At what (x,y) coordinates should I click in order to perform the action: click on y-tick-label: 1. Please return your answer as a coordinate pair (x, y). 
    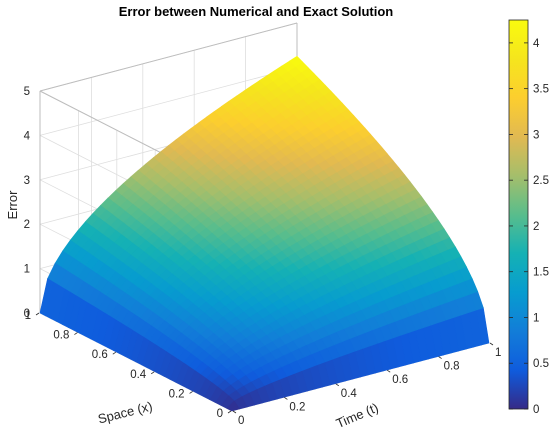
    Looking at the image, I should click on (28, 316).